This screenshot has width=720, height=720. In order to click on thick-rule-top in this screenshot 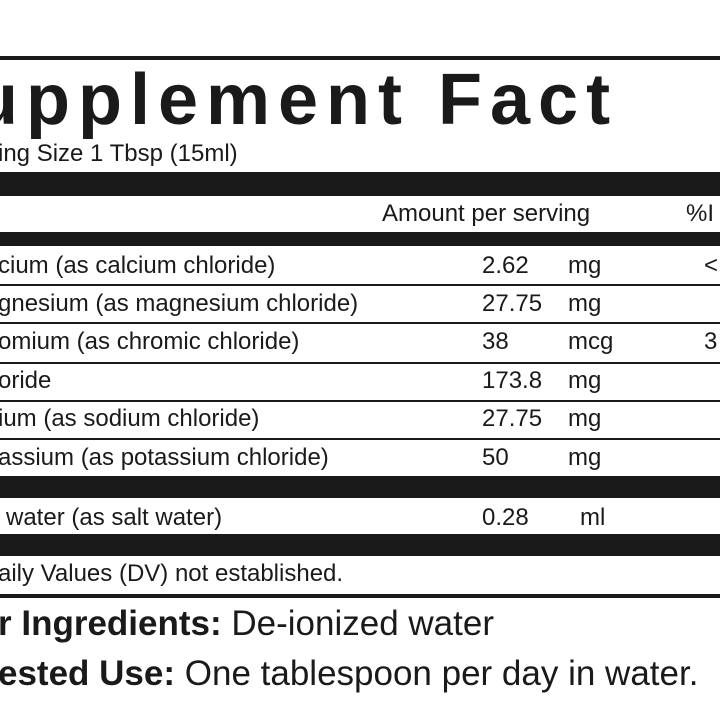, I will do `click(360, 184)`.